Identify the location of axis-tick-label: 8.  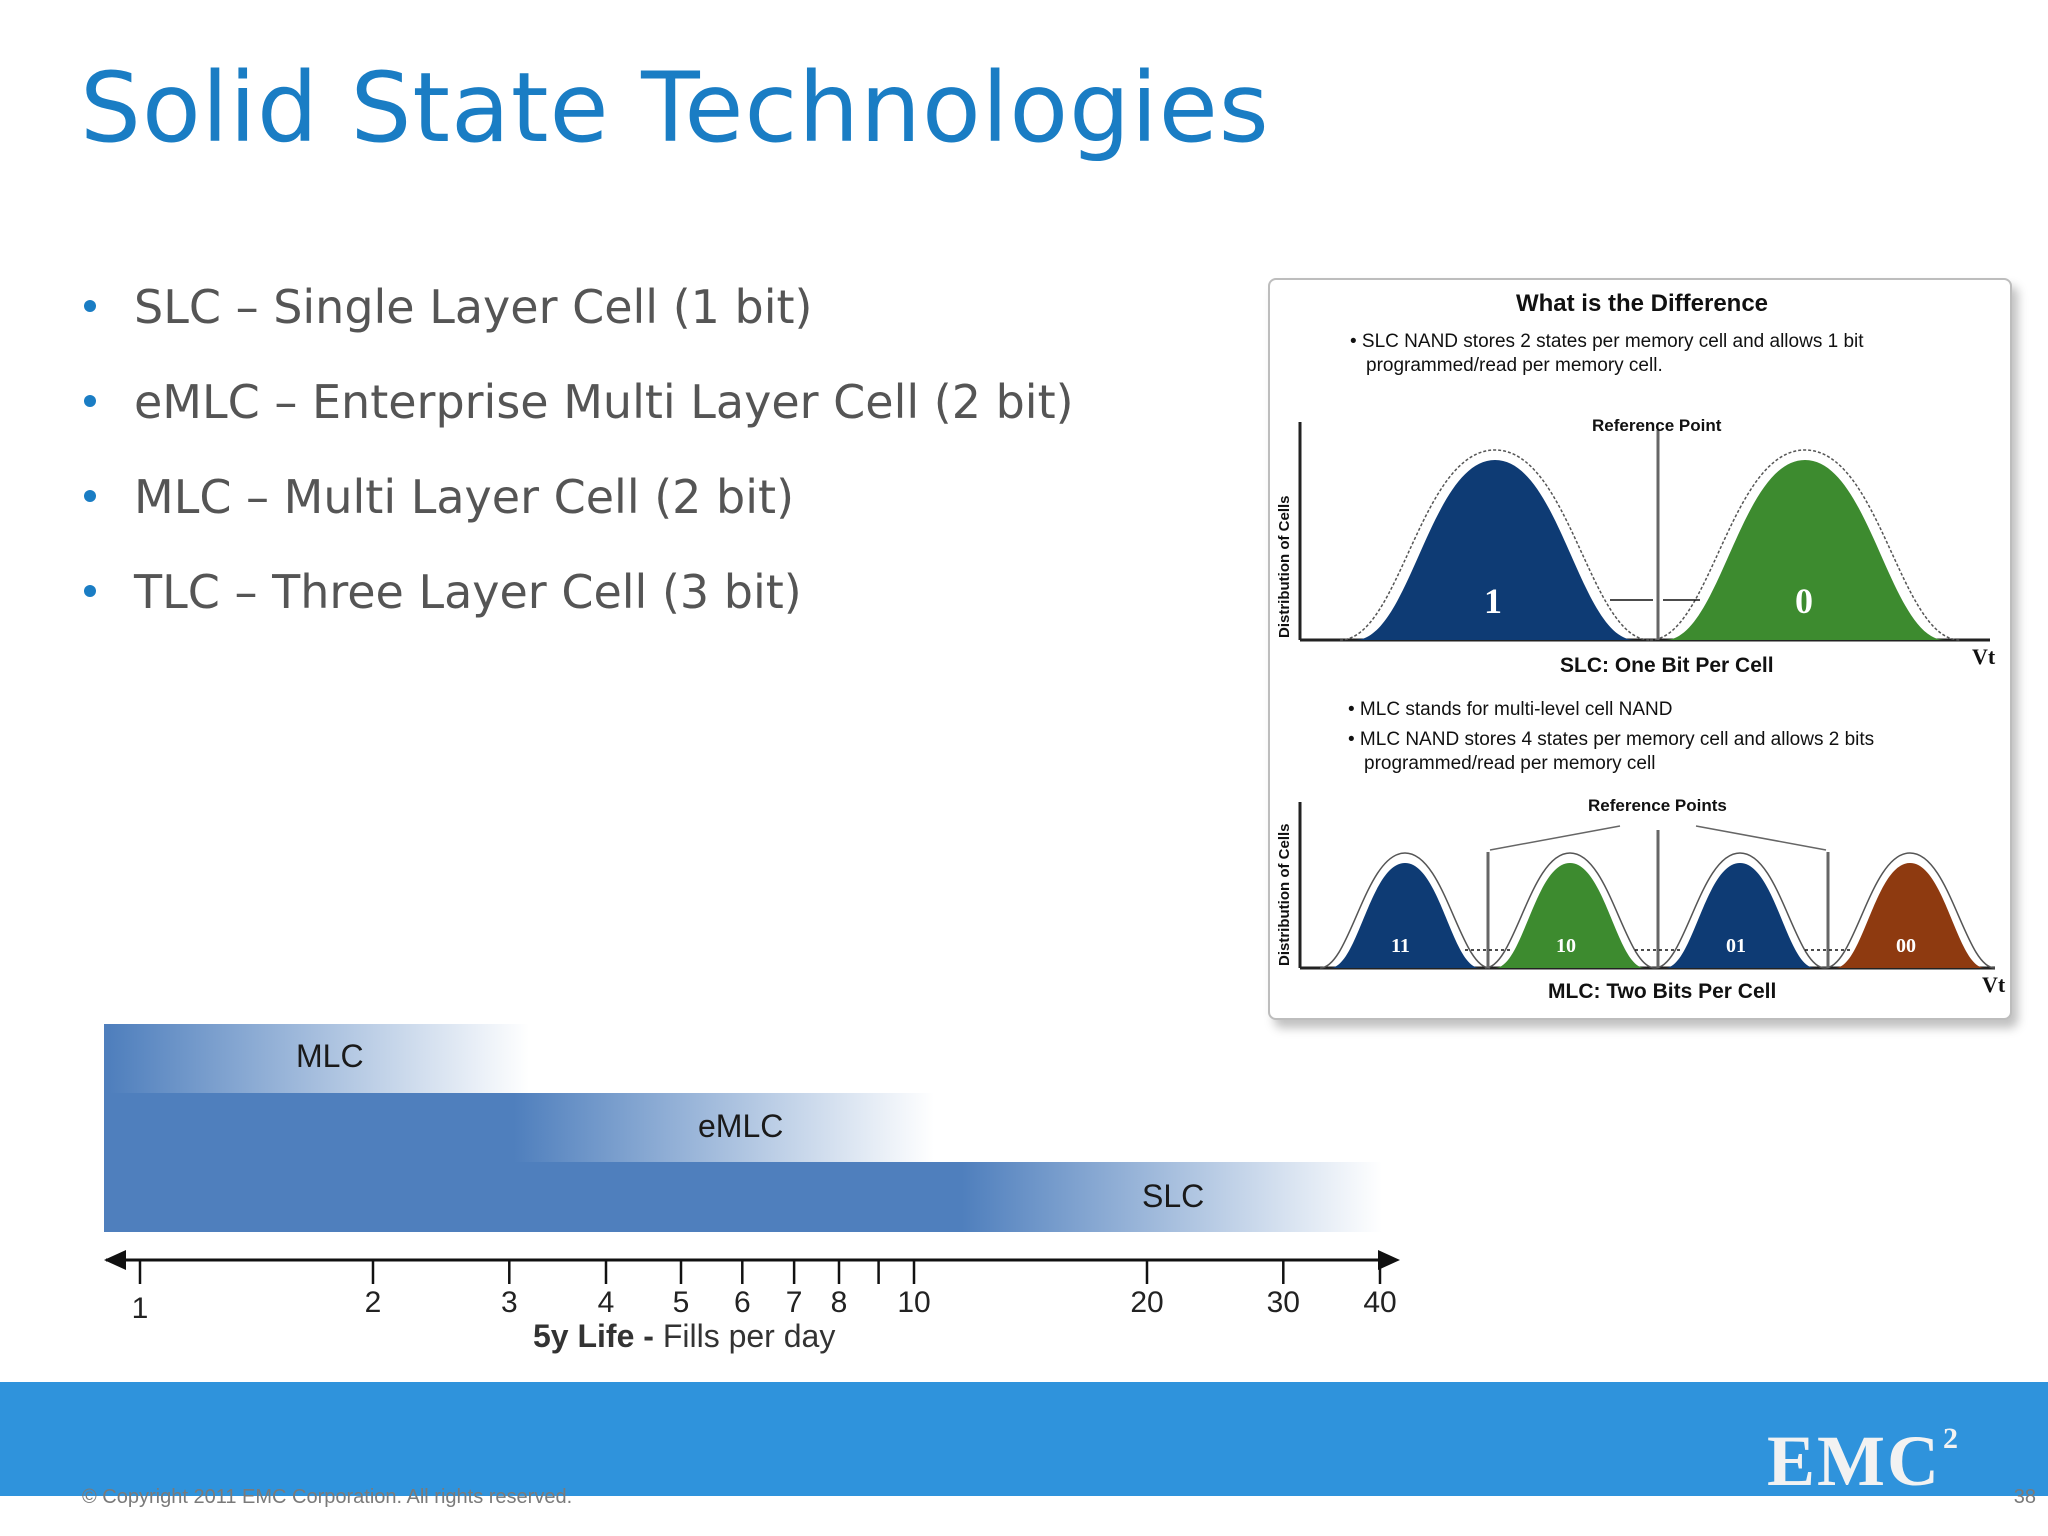
(839, 1302).